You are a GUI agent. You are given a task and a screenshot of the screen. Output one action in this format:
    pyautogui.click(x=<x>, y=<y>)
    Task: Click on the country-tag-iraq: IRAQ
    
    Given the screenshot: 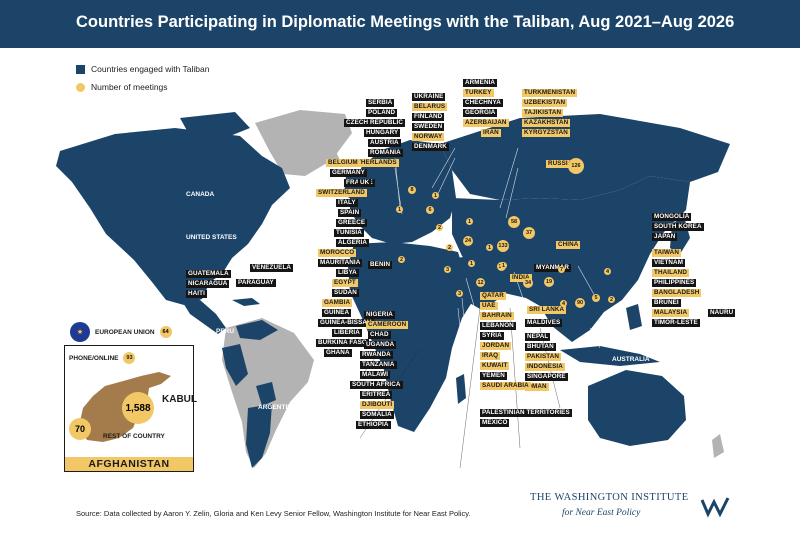 What is the action you would take?
    pyautogui.click(x=490, y=356)
    